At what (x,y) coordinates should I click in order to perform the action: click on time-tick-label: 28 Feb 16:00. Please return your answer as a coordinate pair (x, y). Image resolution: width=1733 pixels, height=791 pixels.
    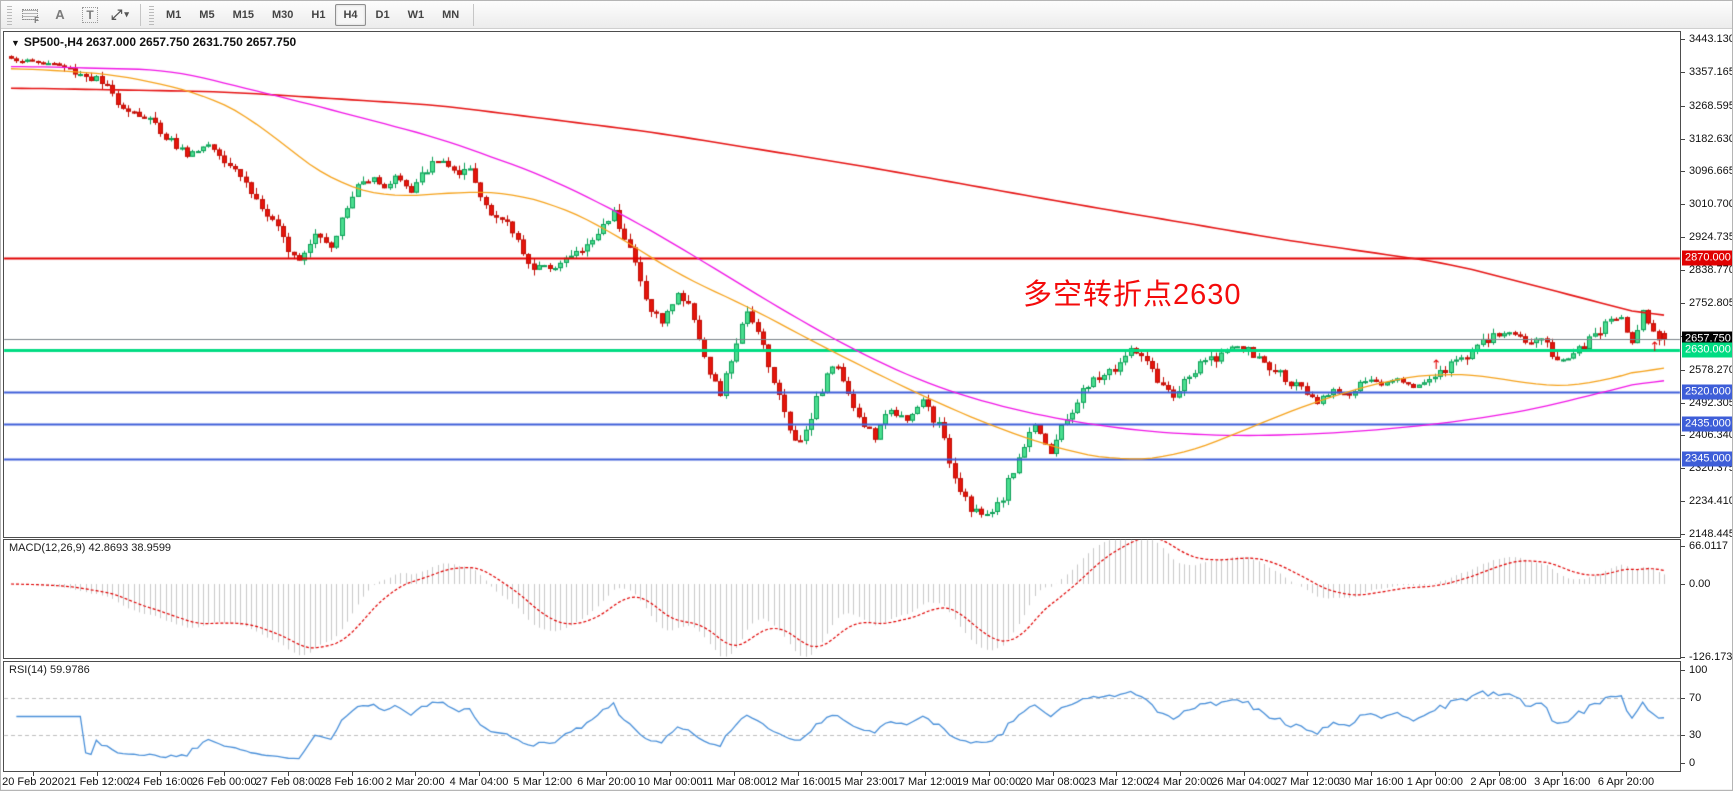
    Looking at the image, I should click on (352, 782).